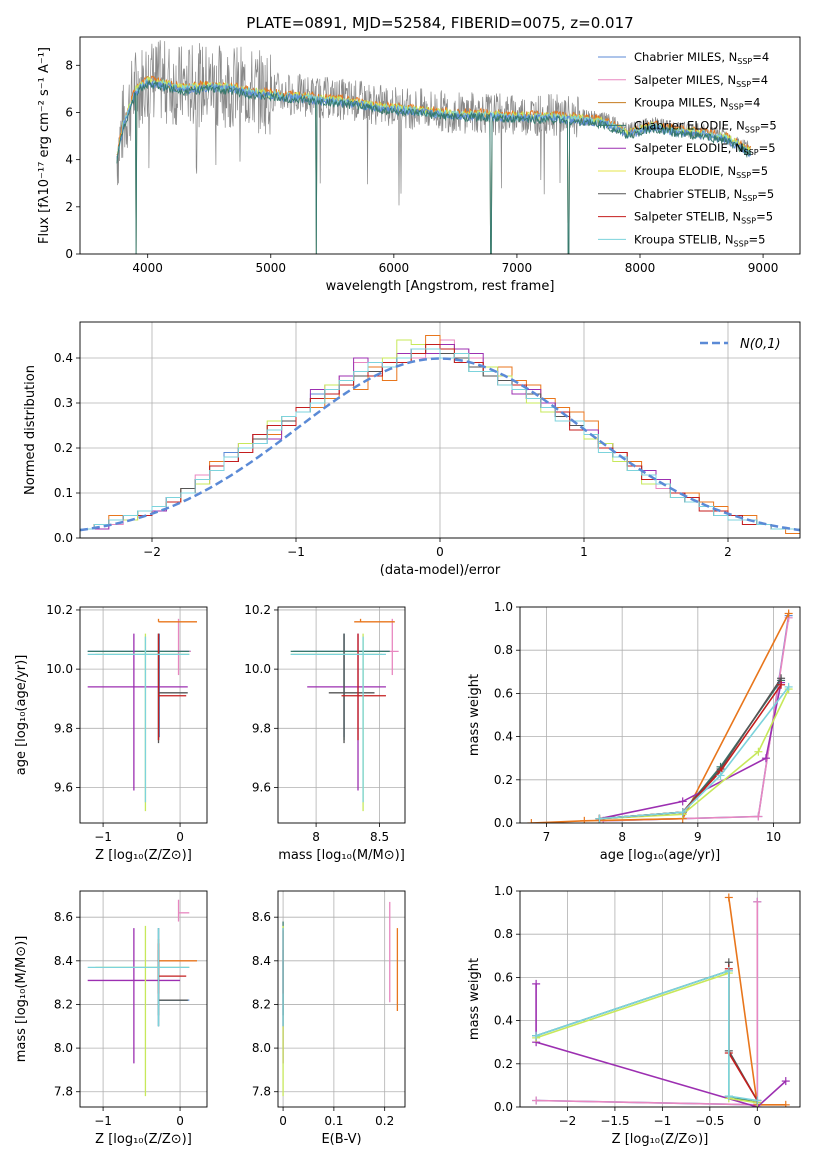 Image resolution: width=819 pixels, height=1170 pixels. Describe the element at coordinates (773, 837) in the screenshot. I see `x-tick-label: 10` at that location.